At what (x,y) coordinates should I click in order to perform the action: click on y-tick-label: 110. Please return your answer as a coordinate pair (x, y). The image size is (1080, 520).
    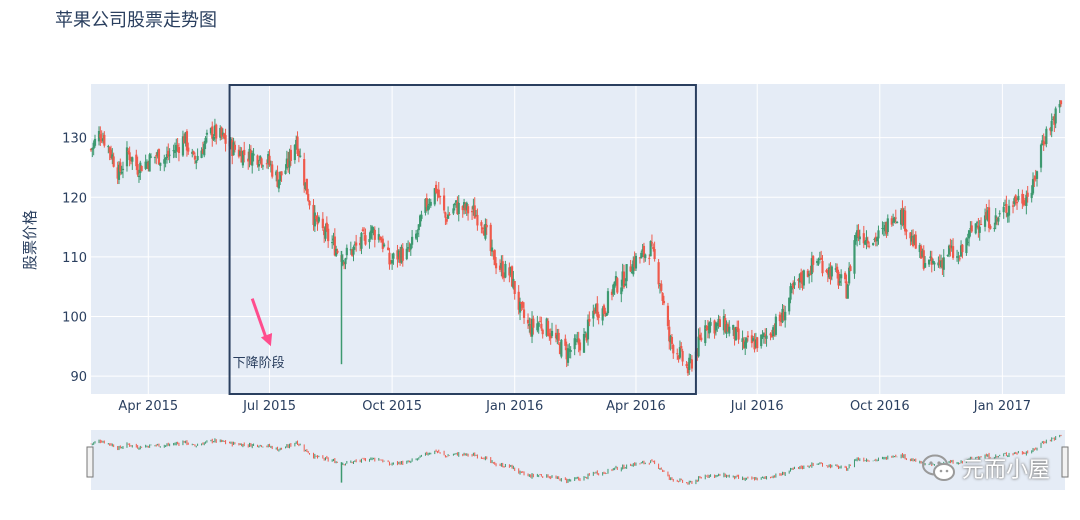
    Looking at the image, I should click on (74, 258).